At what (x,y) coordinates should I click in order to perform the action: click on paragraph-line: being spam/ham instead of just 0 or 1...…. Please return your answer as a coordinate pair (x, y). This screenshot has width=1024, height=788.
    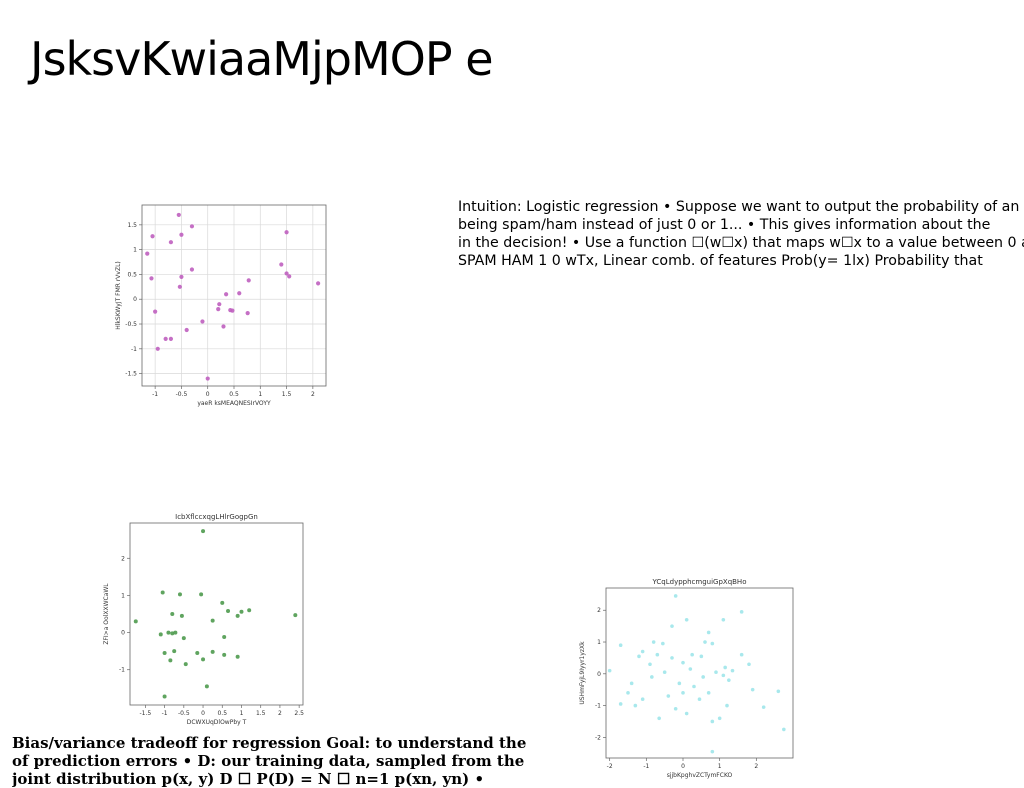
    Looking at the image, I should click on (724, 225).